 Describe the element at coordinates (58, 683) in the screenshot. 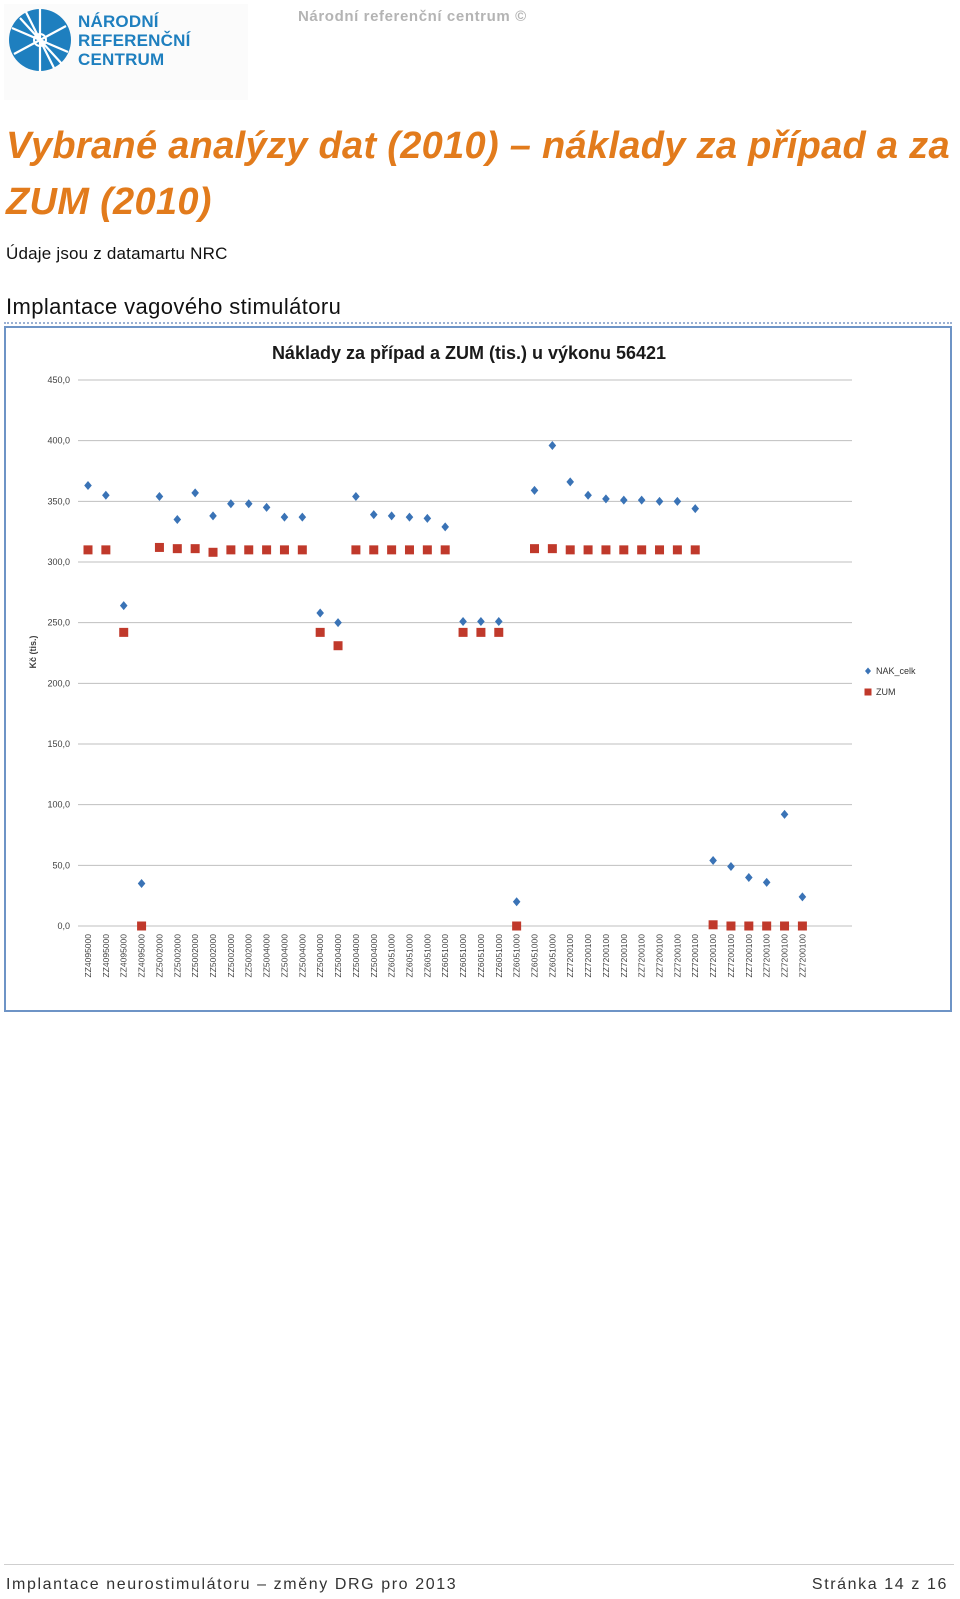

I see `y-tick-label: 200,0` at that location.